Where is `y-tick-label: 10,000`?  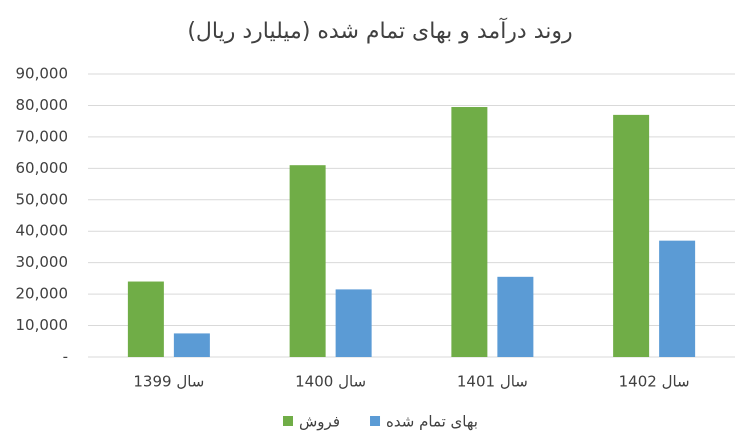 y-tick-label: 10,000 is located at coordinates (42, 325).